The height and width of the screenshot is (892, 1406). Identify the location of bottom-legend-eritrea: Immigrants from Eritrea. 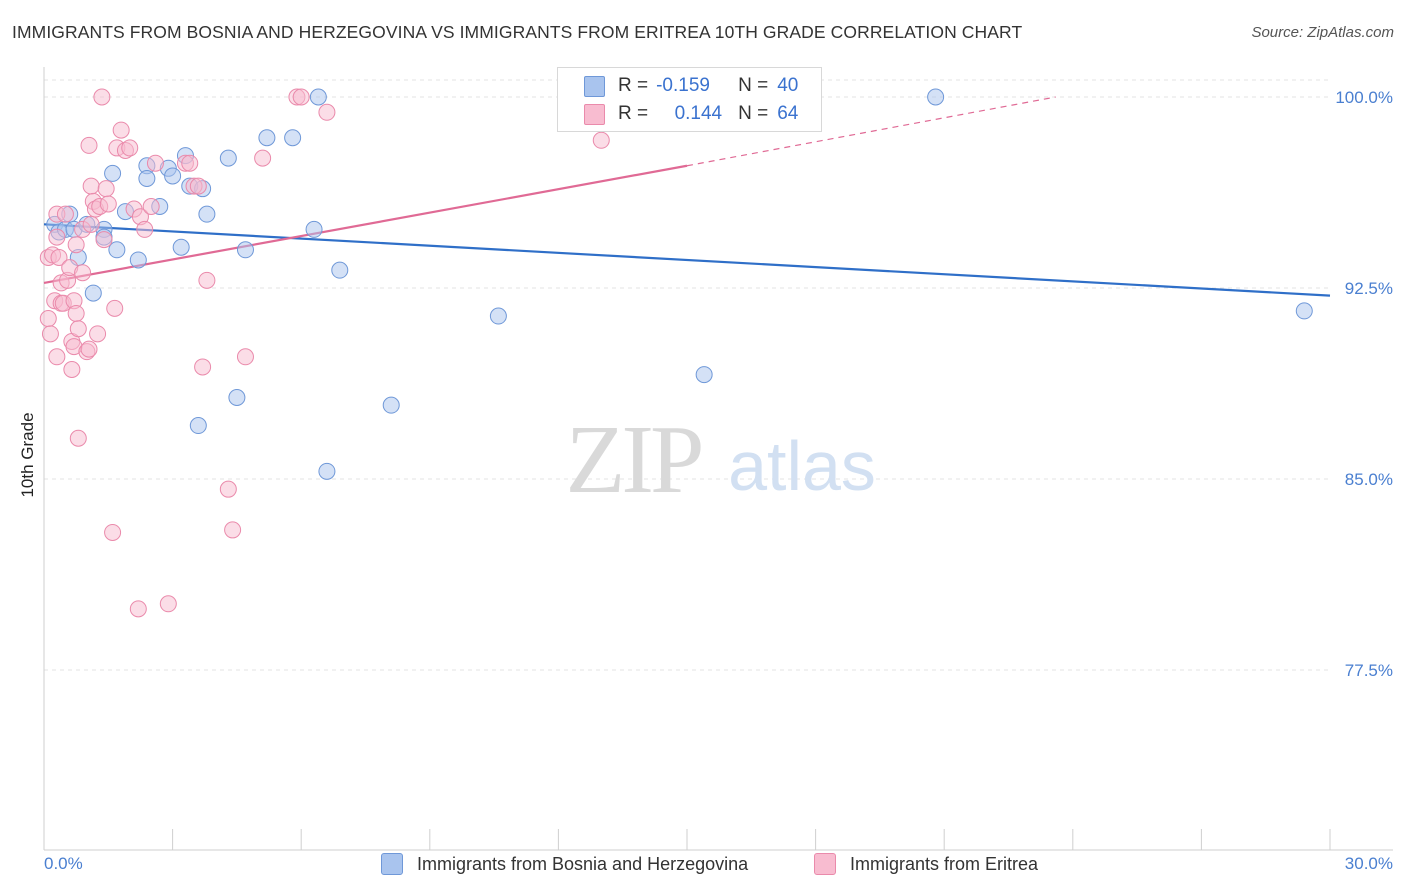
(926, 864).